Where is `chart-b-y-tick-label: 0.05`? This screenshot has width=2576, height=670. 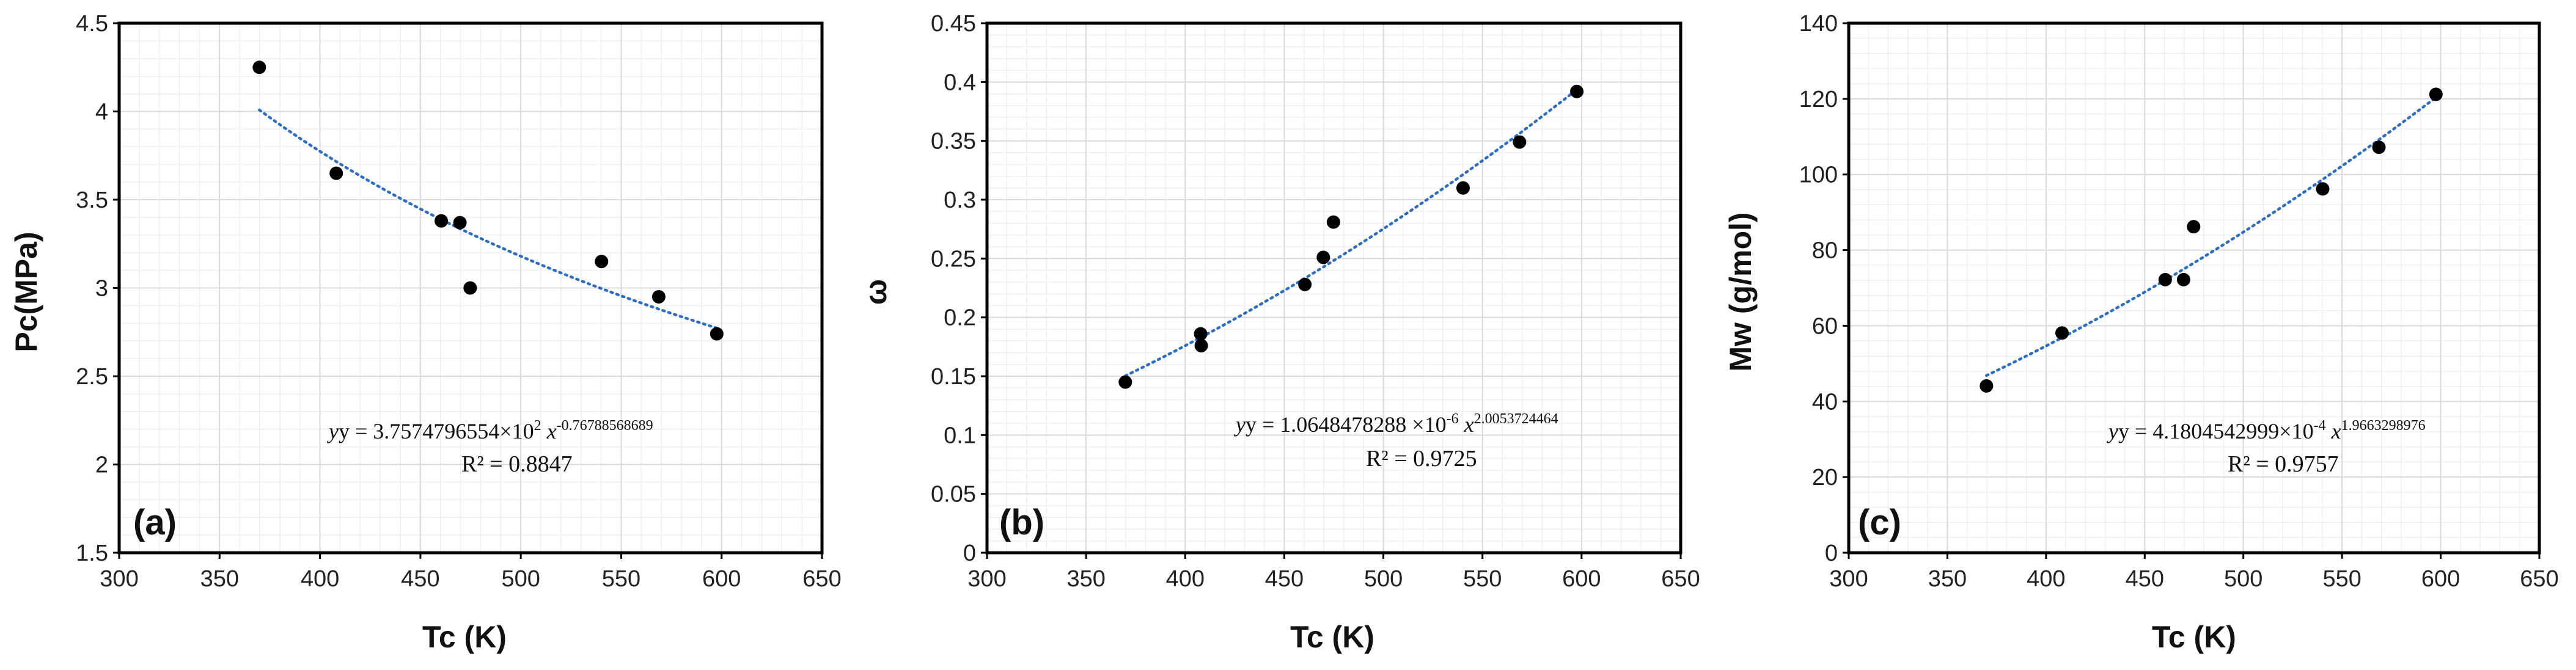 chart-b-y-tick-label: 0.05 is located at coordinates (953, 495).